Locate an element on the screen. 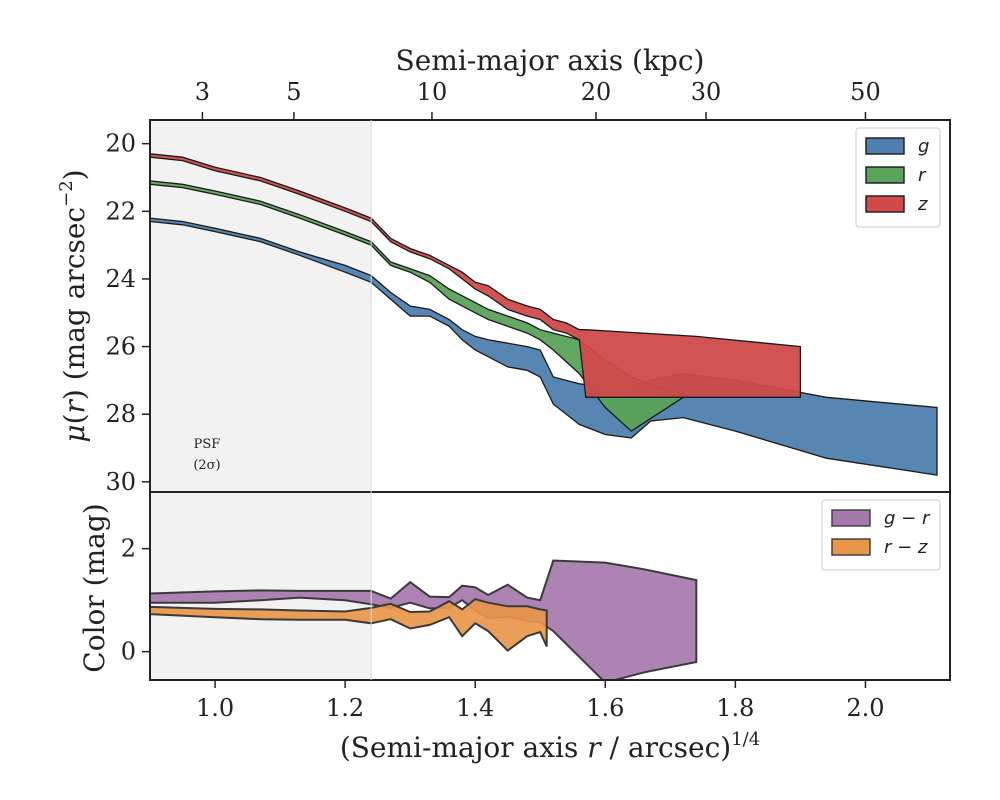  bottom-x-axis-label: (Semi-major axis r / arcsec)1/4 is located at coordinates (550, 746).